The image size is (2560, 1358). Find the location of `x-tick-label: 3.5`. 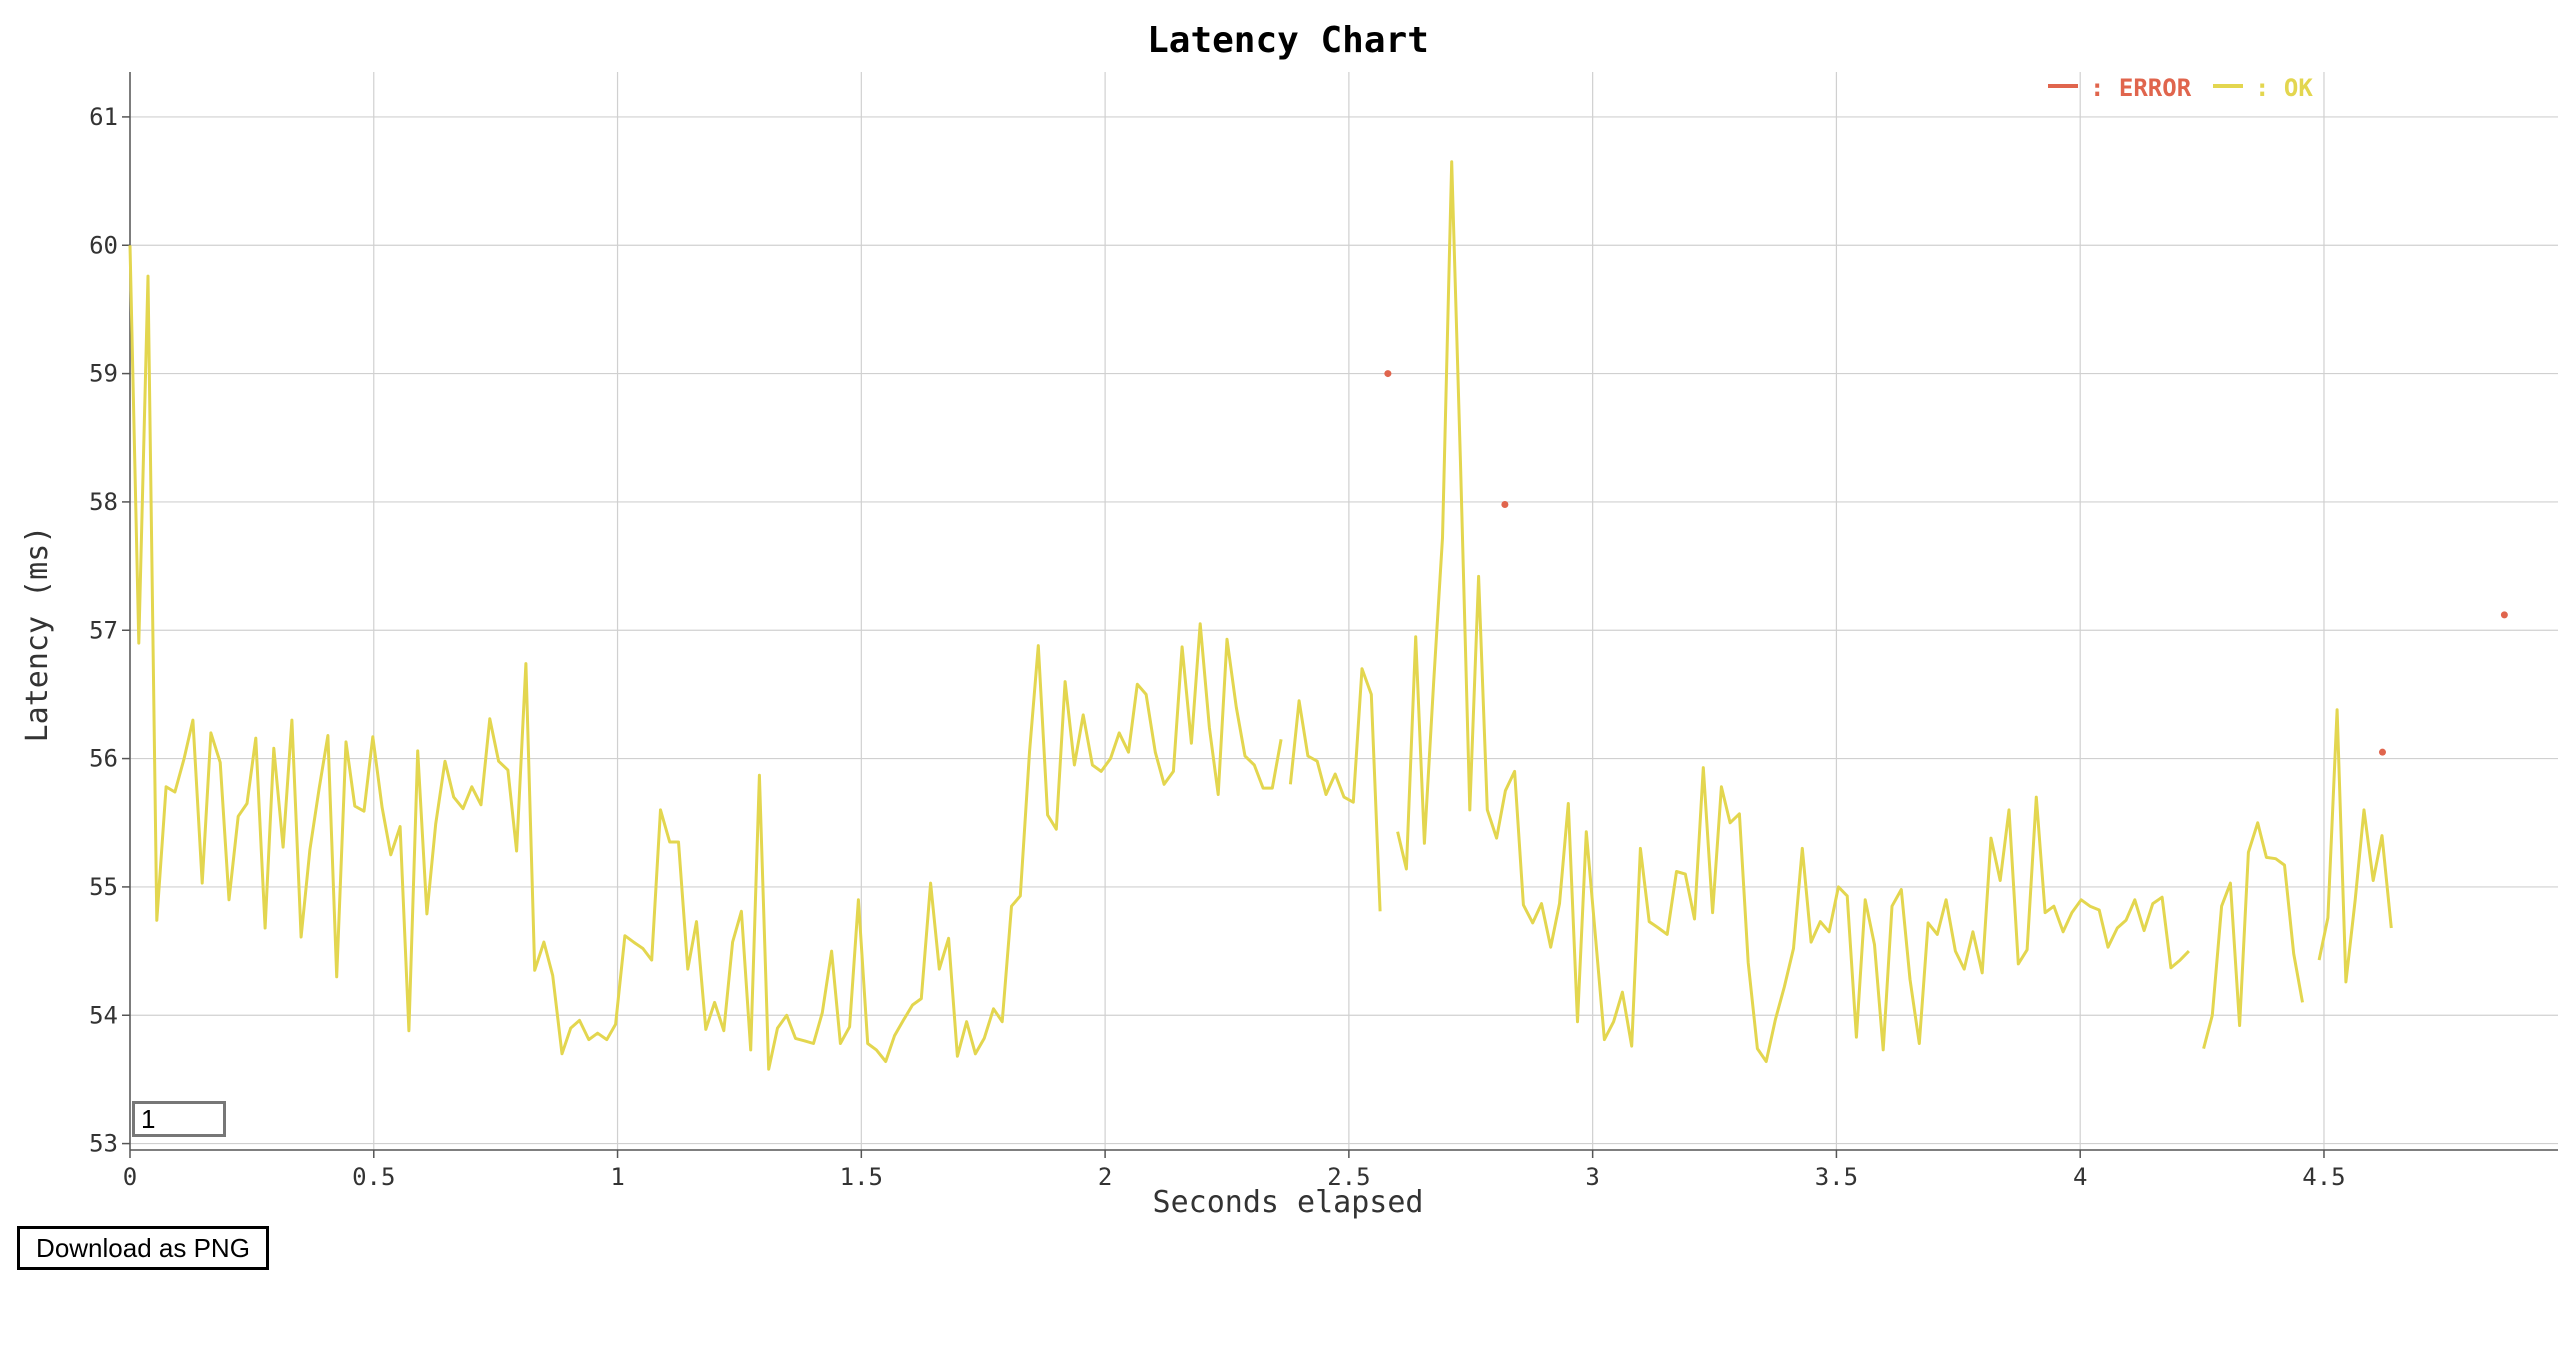

x-tick-label: 3.5 is located at coordinates (1836, 1177).